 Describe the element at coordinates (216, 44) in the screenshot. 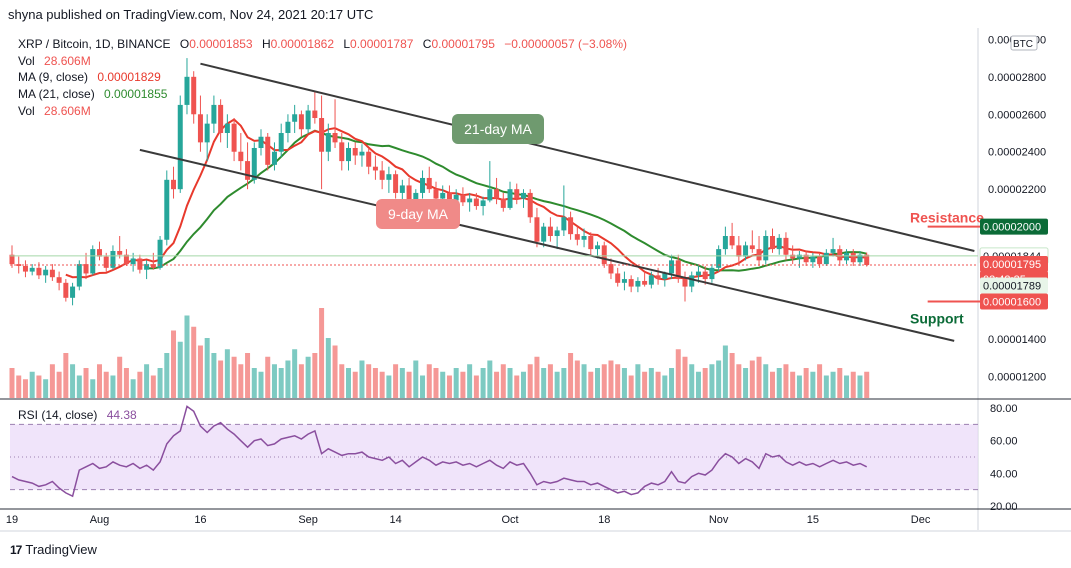

I see `ohlc-open: O0.00001853` at that location.